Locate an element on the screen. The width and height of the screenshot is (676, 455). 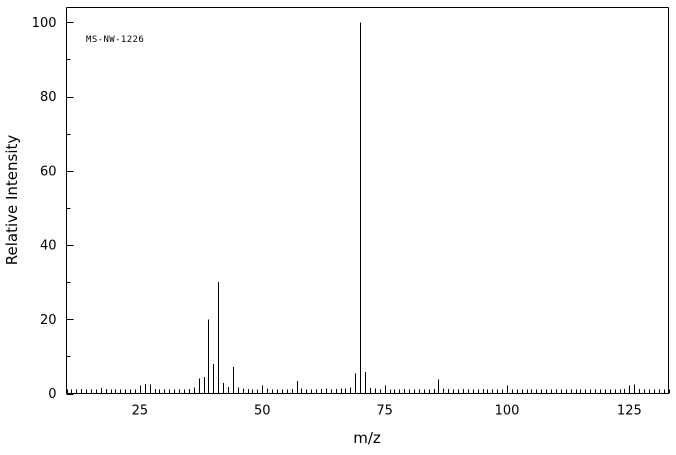
x-tick-label: 75 is located at coordinates (384, 411).